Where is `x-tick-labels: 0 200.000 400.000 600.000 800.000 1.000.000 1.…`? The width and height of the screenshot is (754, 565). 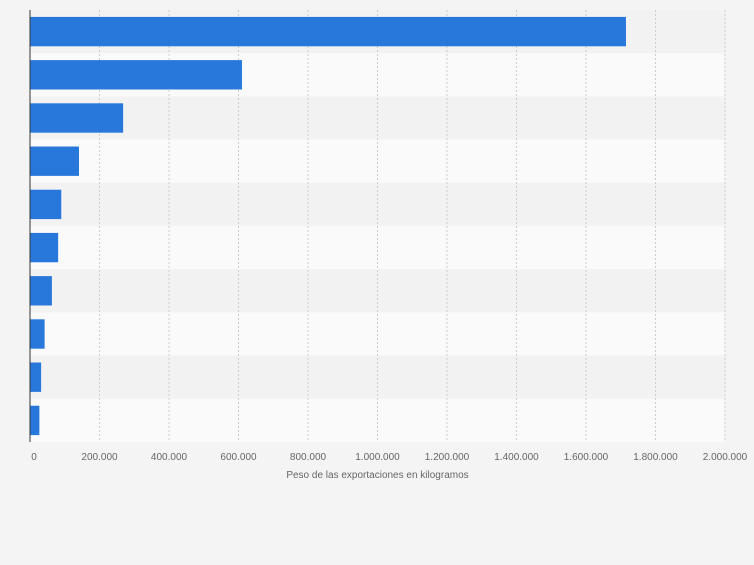 x-tick-labels: 0 200.000 400.000 600.000 800.000 1.000.000 1.… is located at coordinates (389, 457).